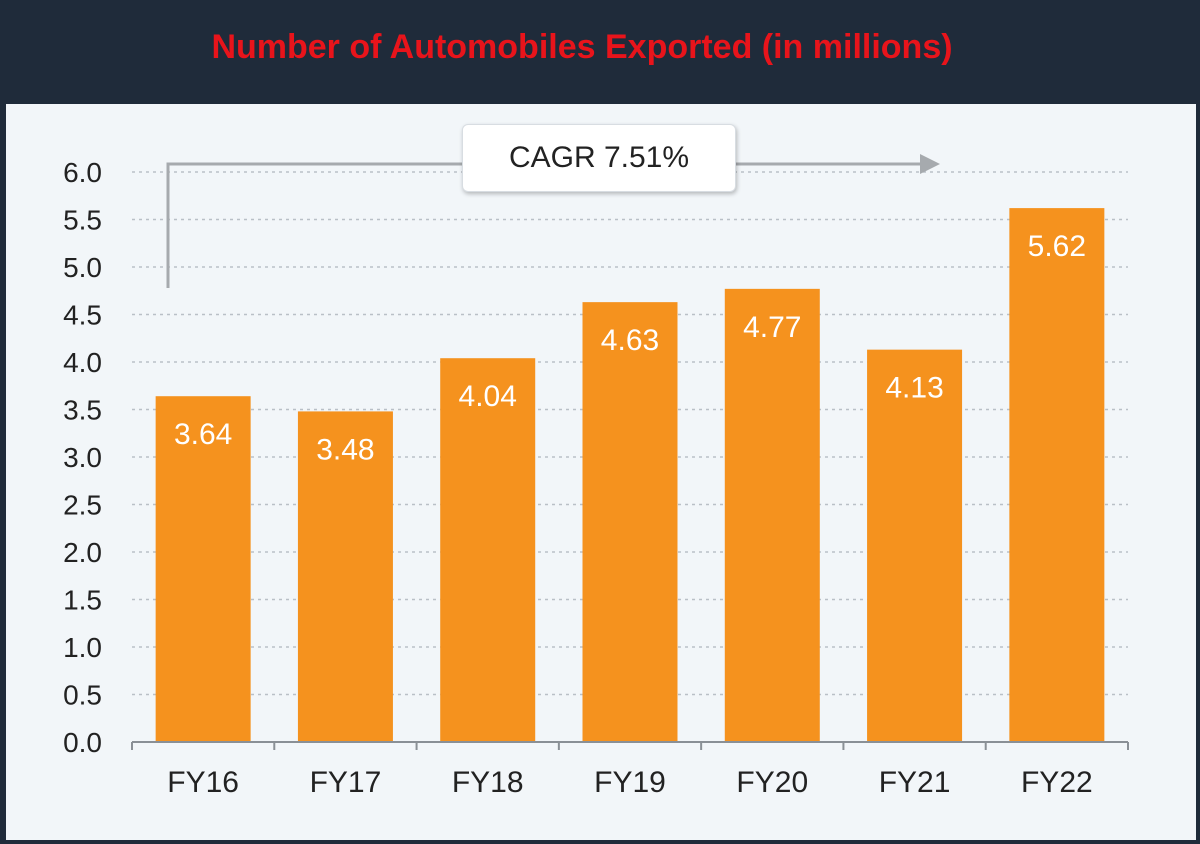 The image size is (1200, 844). I want to click on y-tick-label: 2.5, so click(82, 505).